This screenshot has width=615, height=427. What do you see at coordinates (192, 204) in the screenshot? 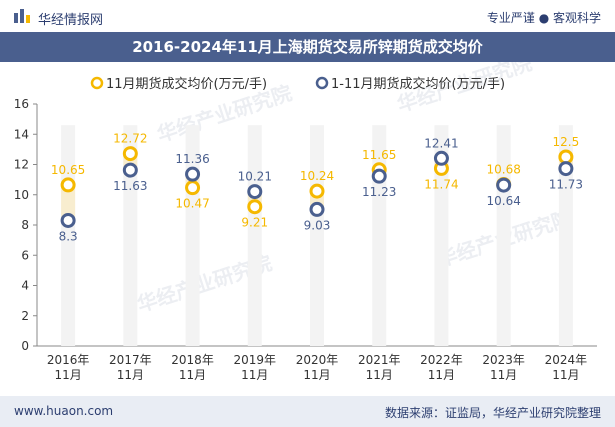
I see `nov-label-2: 10.47` at bounding box center [192, 204].